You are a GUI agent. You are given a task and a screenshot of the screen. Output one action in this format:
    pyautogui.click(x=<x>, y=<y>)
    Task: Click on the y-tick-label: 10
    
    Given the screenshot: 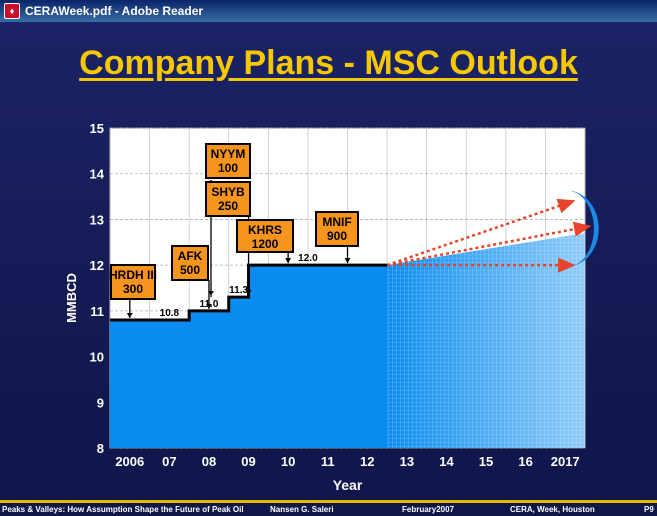 What is the action you would take?
    pyautogui.click(x=97, y=357)
    